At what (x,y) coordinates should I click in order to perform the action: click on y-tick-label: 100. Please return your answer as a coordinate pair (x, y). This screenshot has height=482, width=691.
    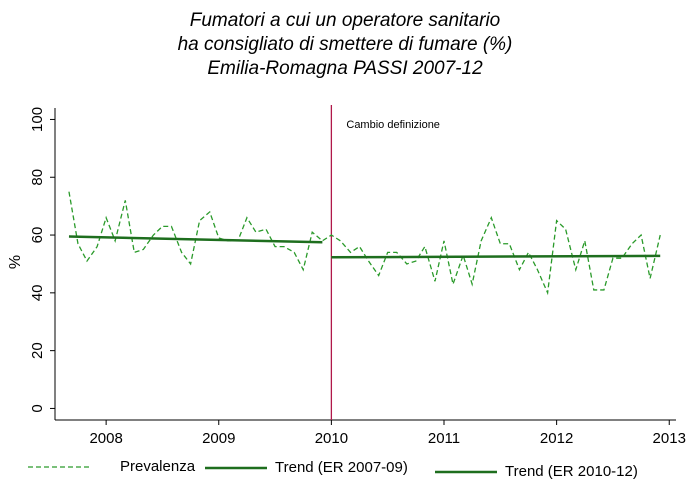
    Looking at the image, I should click on (37, 119).